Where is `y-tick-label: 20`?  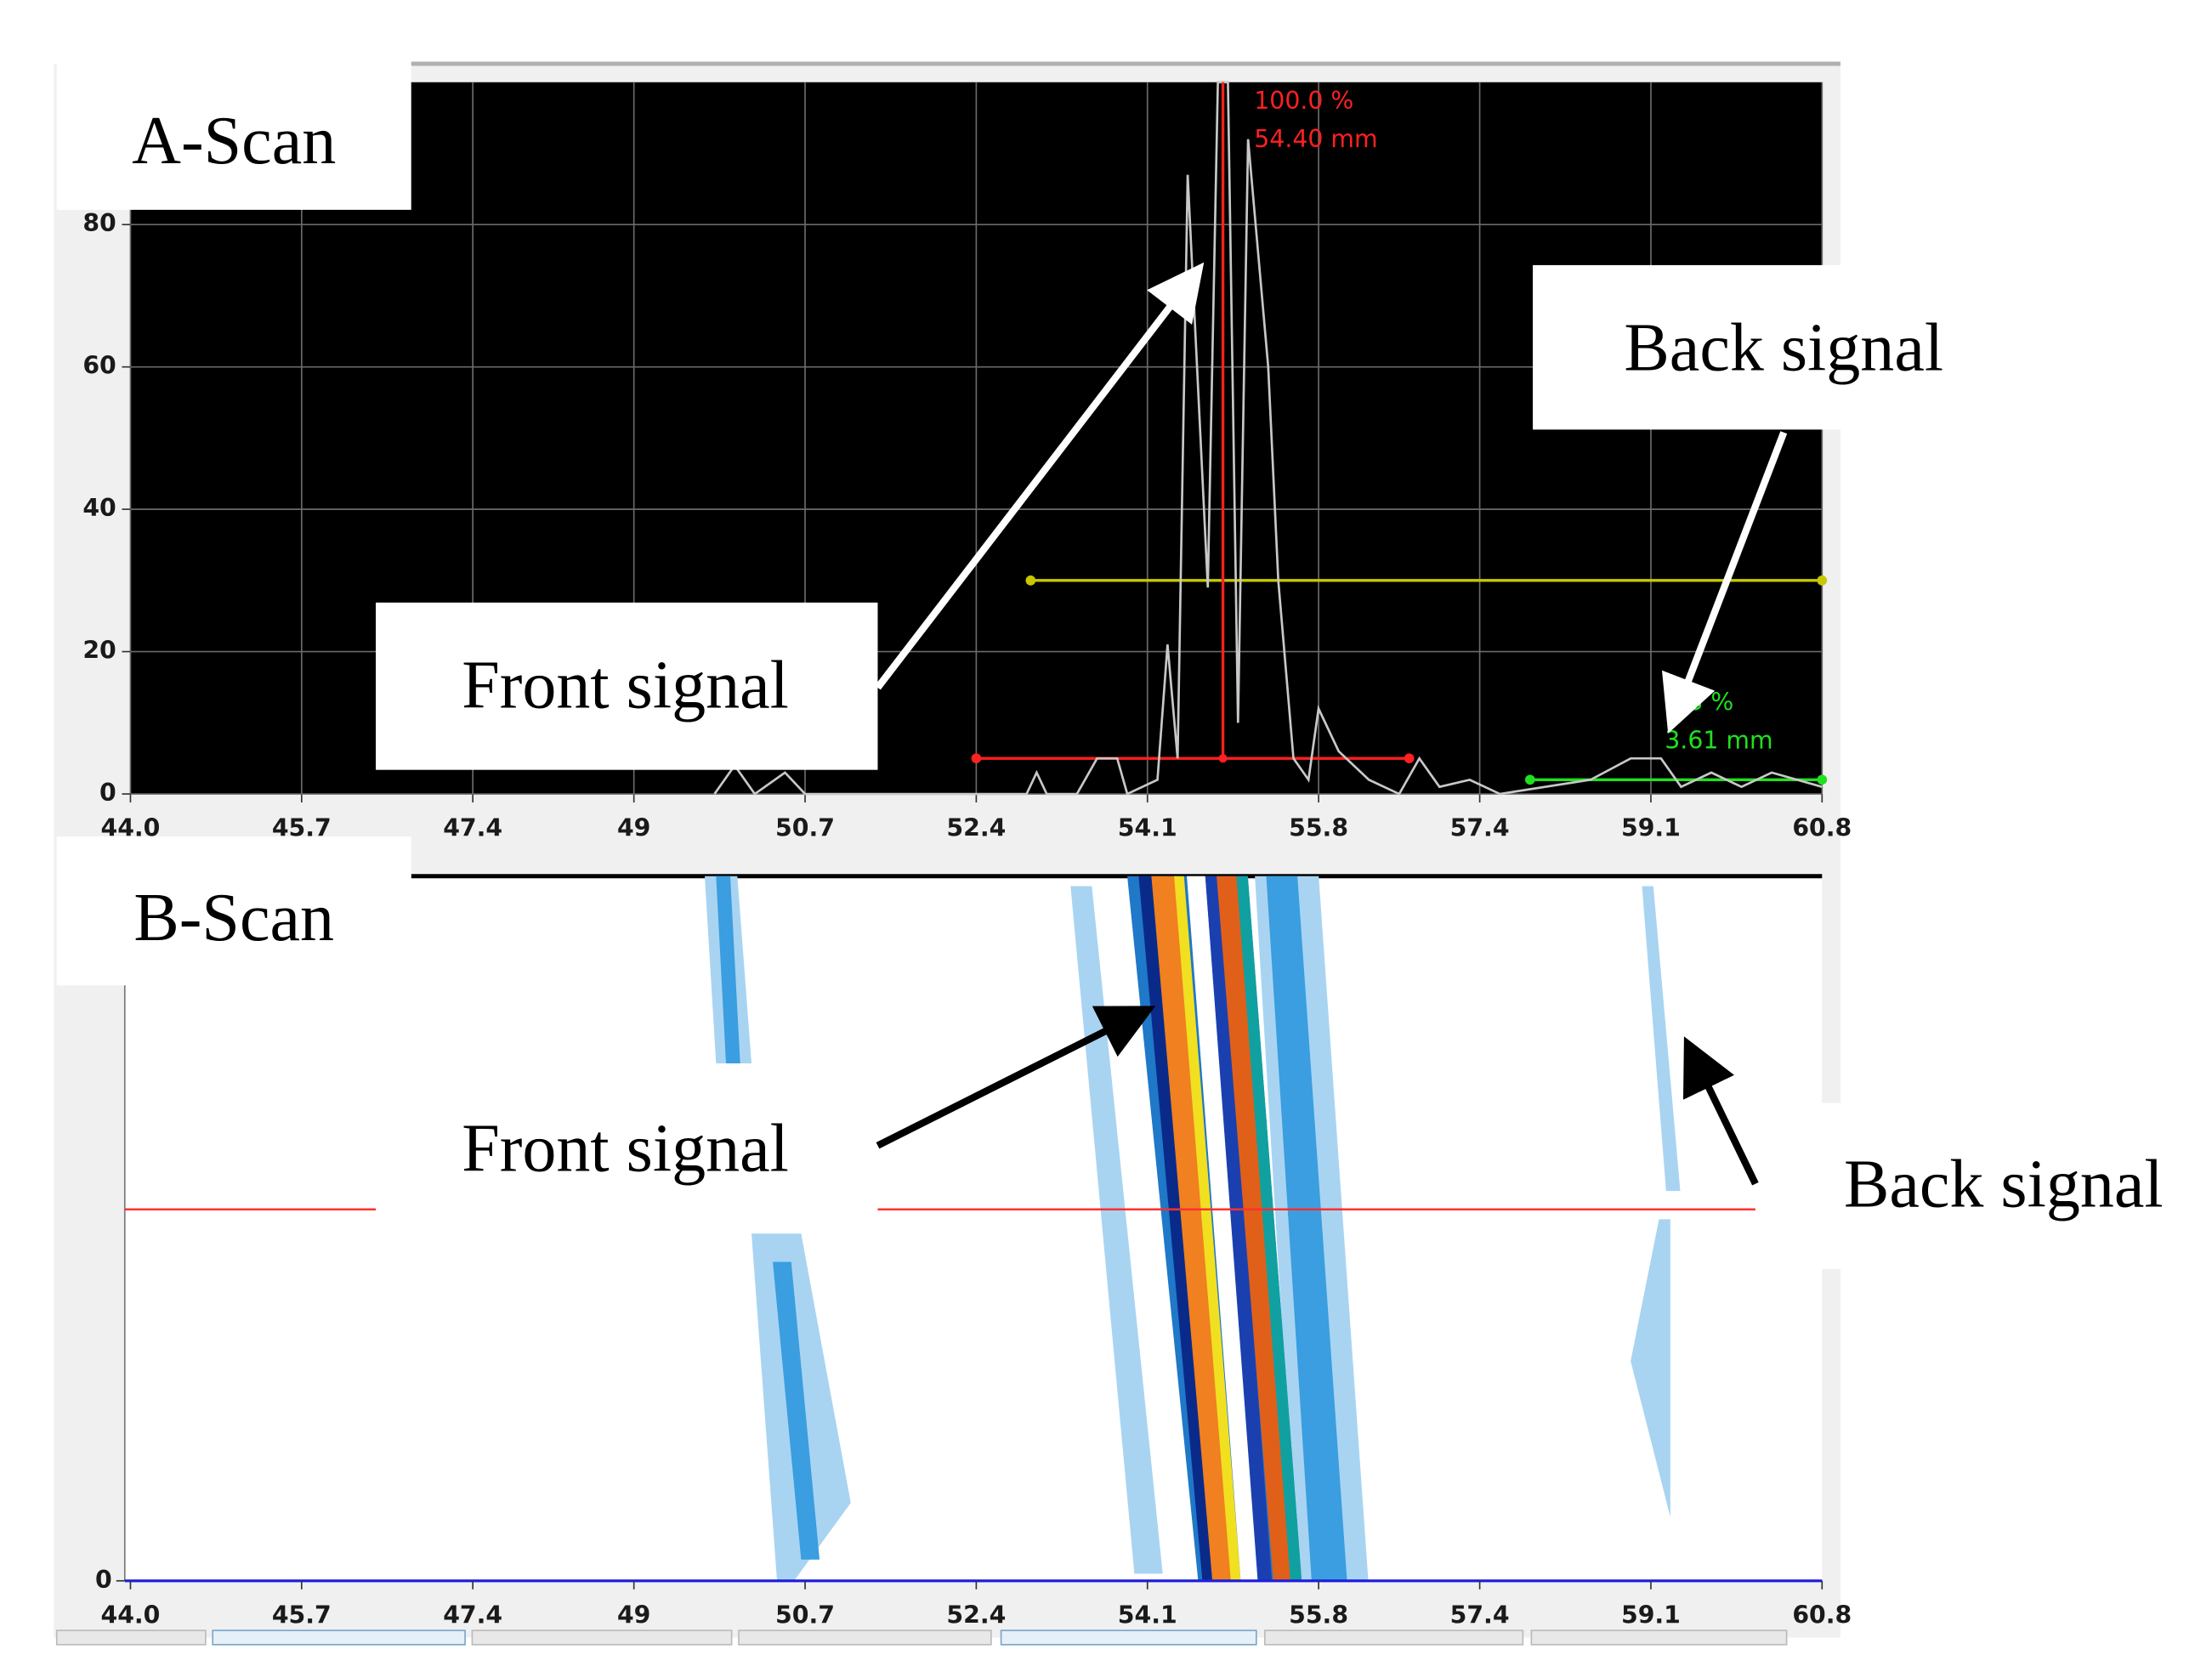
y-tick-label: 20 is located at coordinates (99, 651).